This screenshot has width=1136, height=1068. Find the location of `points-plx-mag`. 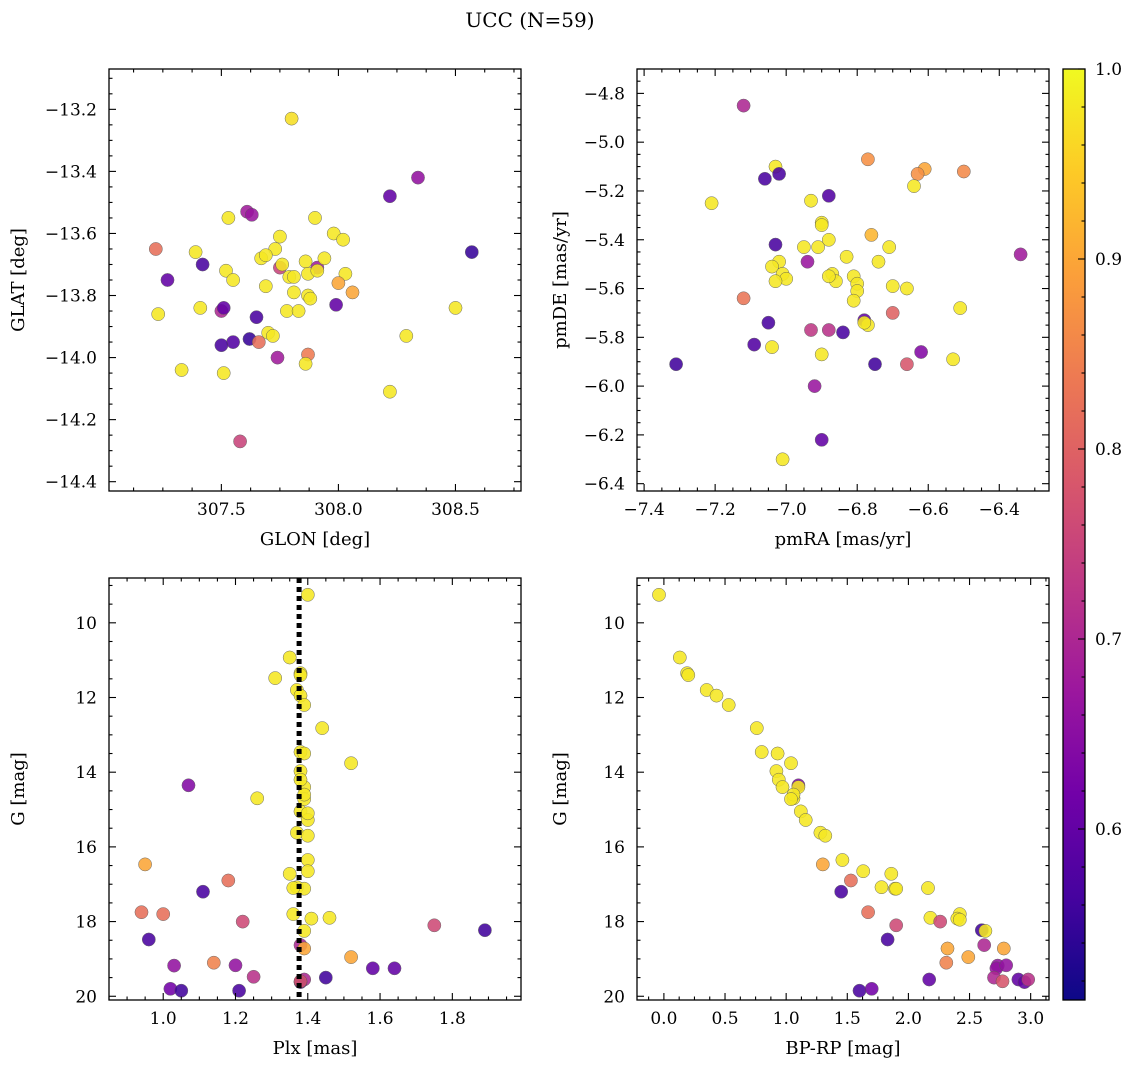

points-plx-mag is located at coordinates (313, 792).